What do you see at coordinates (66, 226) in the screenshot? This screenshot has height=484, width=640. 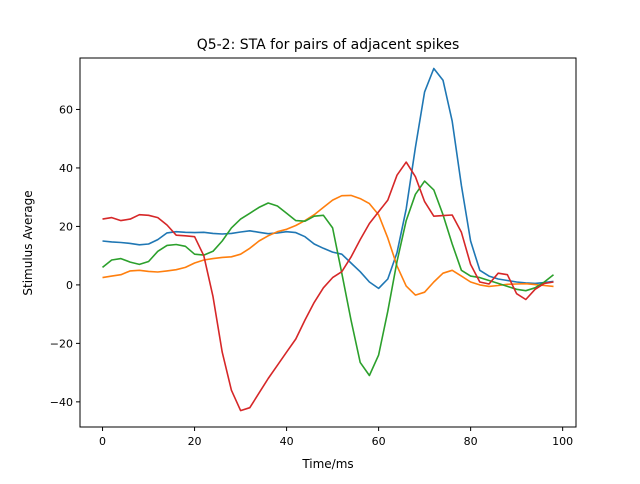 I see `y-tick-label: 20` at bounding box center [66, 226].